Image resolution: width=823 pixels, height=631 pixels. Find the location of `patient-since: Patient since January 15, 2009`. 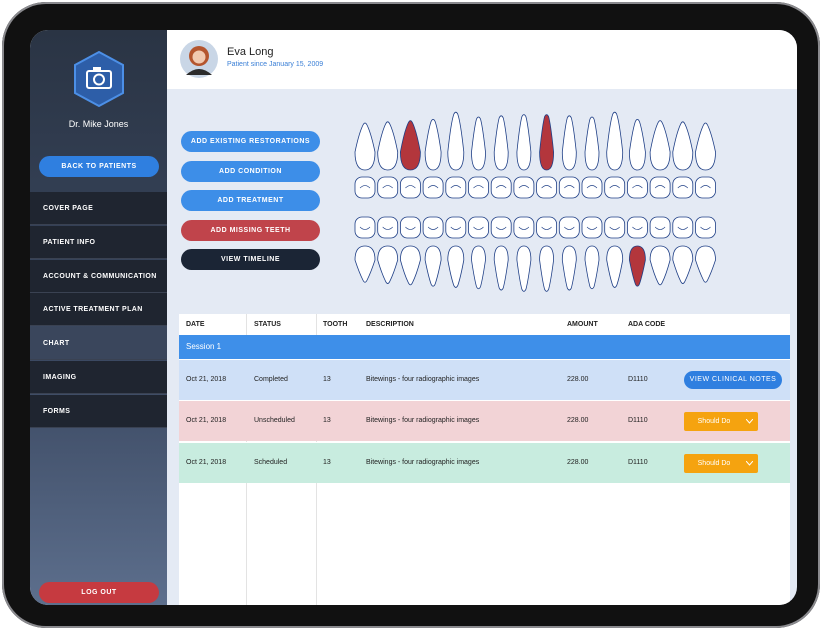

patient-since: Patient since January 15, 2009 is located at coordinates (275, 64).